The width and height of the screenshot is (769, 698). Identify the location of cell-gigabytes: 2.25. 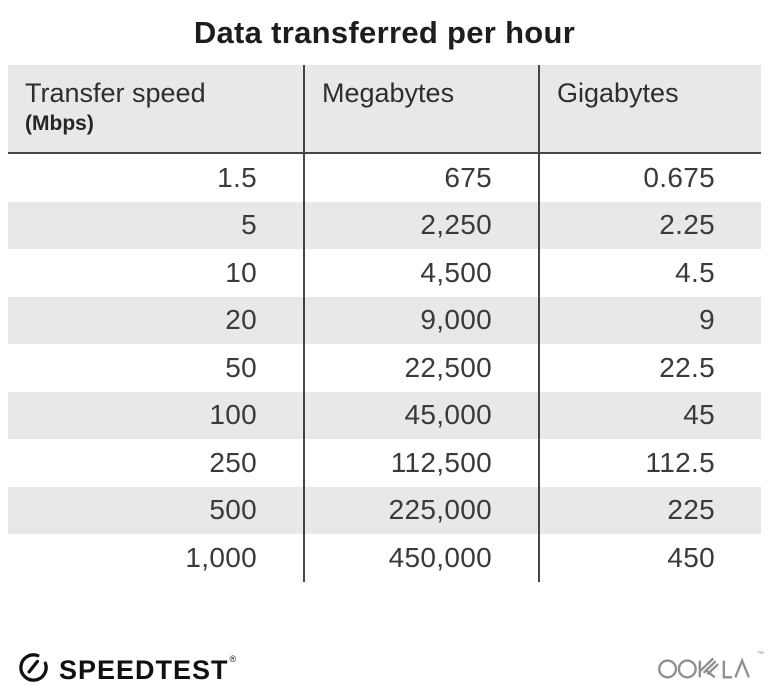
(649, 225).